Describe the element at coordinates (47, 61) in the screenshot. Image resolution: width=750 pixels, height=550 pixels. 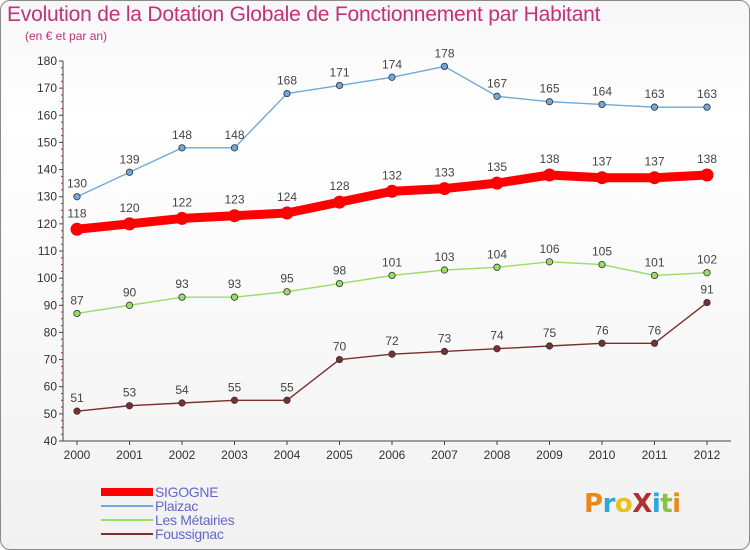
I see `y-tick-label: 180` at that location.